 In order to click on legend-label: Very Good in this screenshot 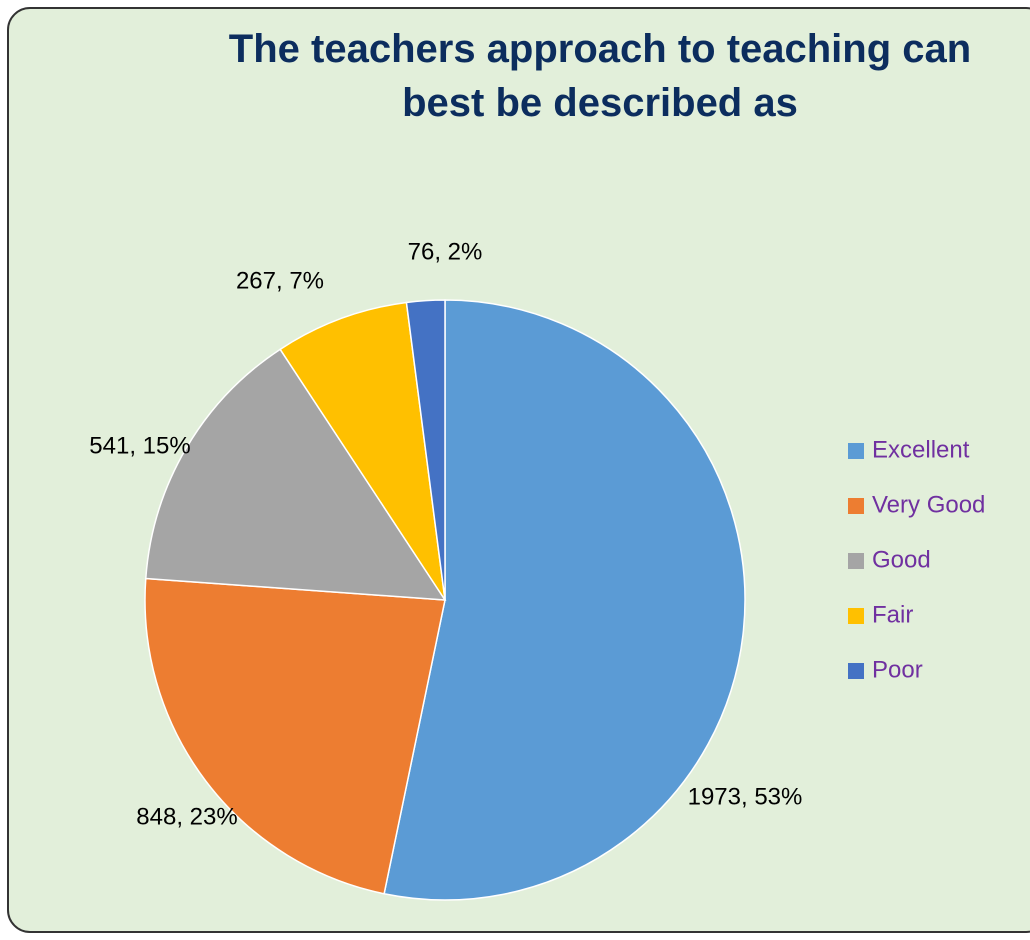, I will do `click(928, 504)`.